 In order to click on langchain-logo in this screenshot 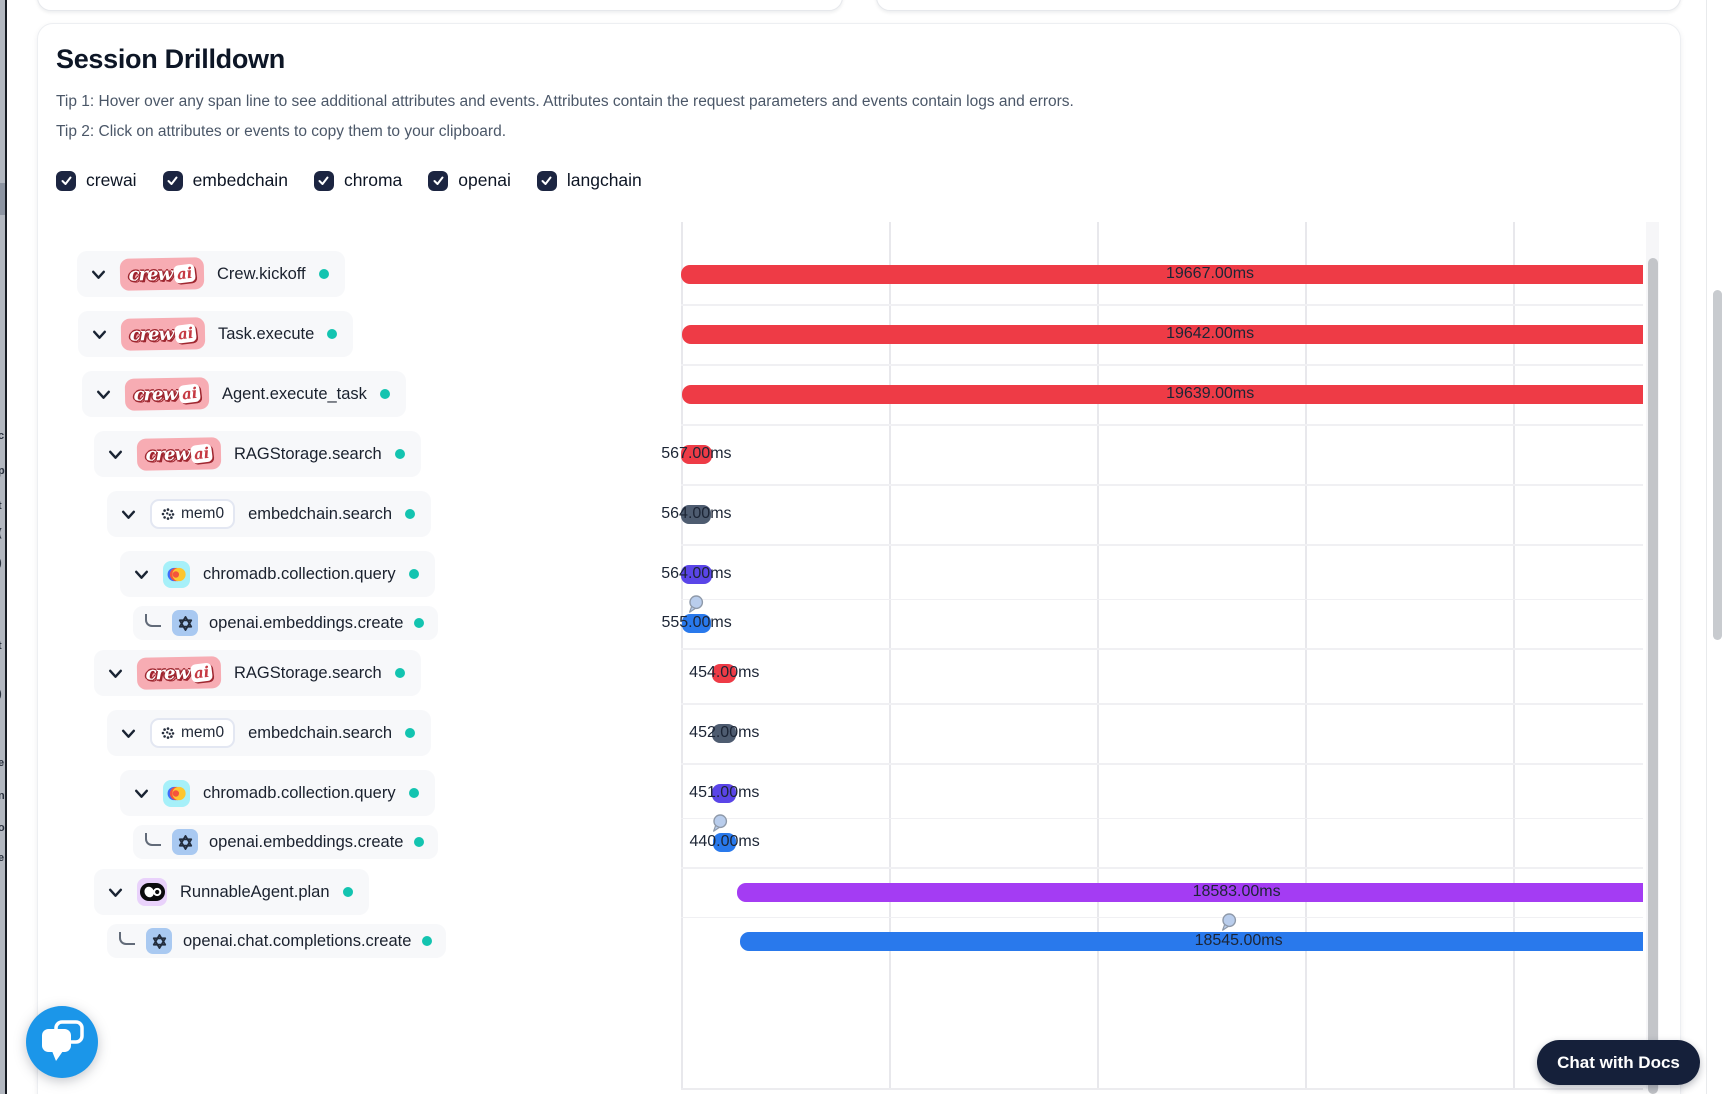, I will do `click(152, 892)`.